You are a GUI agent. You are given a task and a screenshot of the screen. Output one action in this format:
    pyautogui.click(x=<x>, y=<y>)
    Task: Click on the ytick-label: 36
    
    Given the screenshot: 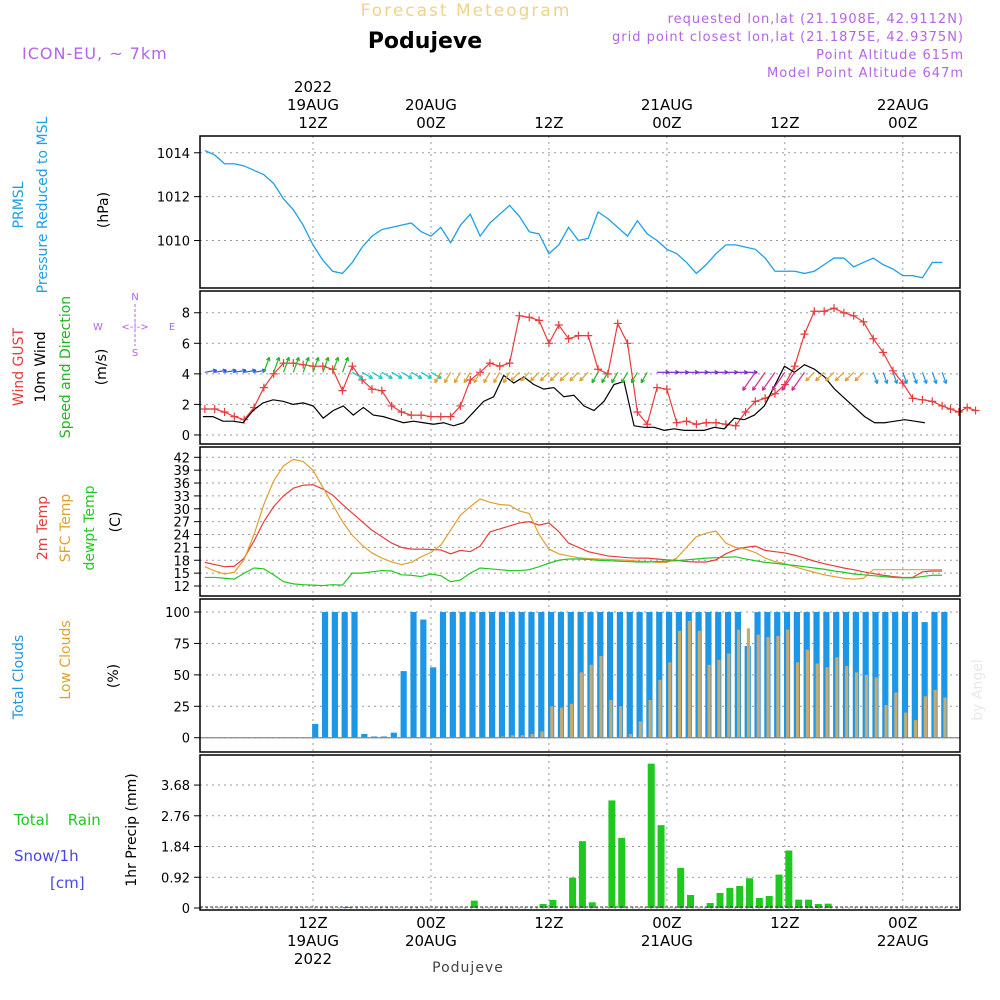 What is the action you would take?
    pyautogui.click(x=181, y=484)
    